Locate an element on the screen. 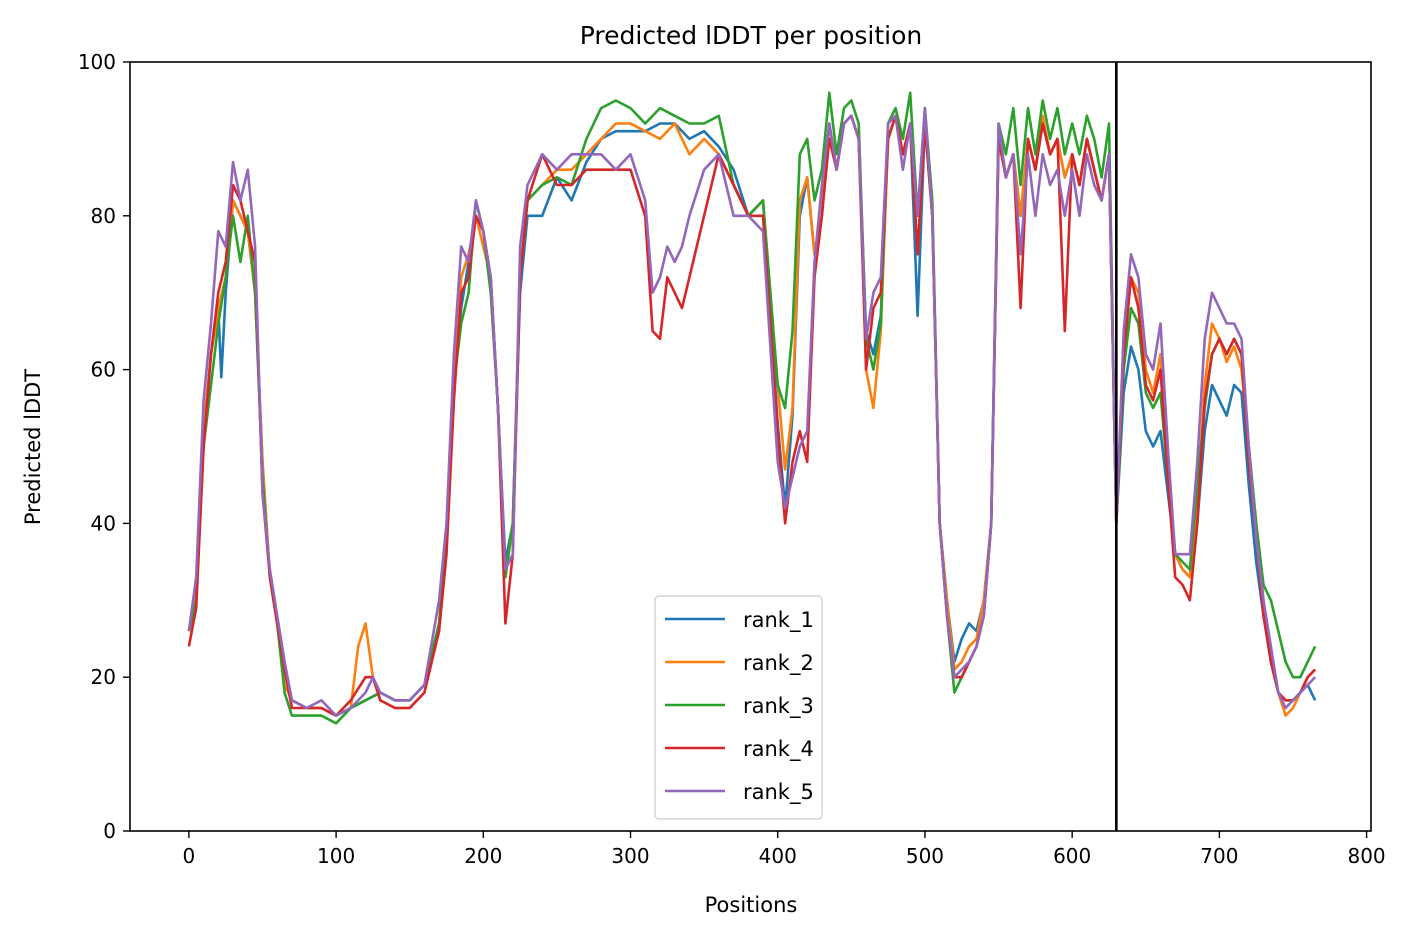 The height and width of the screenshot is (939, 1413). y-axis-title: Predicted lDDT is located at coordinates (33, 447).